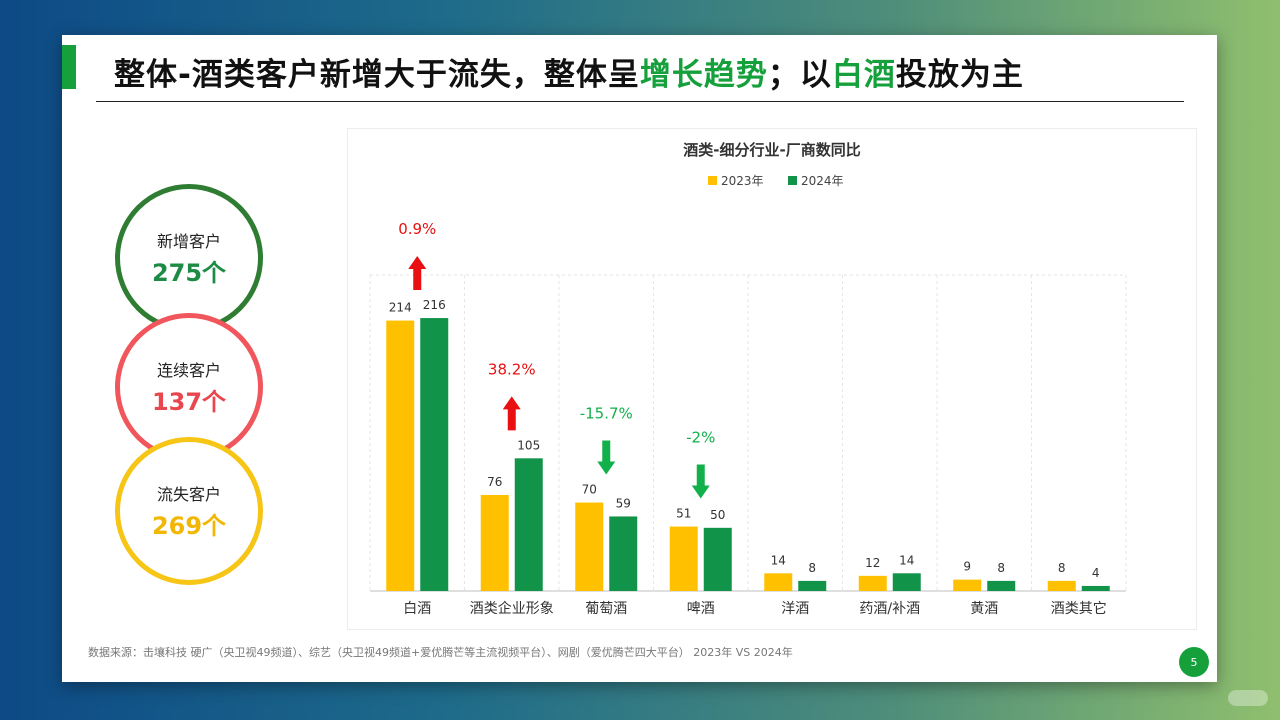 This screenshot has width=1280, height=720. What do you see at coordinates (512, 369) in the screenshot?
I see `change-percent-label: 38.2%` at bounding box center [512, 369].